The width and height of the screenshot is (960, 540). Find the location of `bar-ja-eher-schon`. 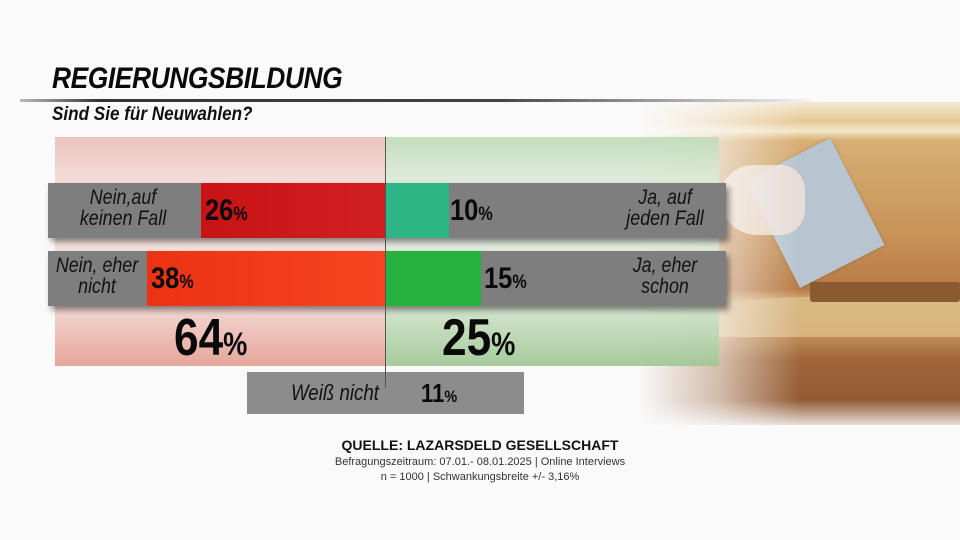

bar-ja-eher-schon is located at coordinates (433, 278).